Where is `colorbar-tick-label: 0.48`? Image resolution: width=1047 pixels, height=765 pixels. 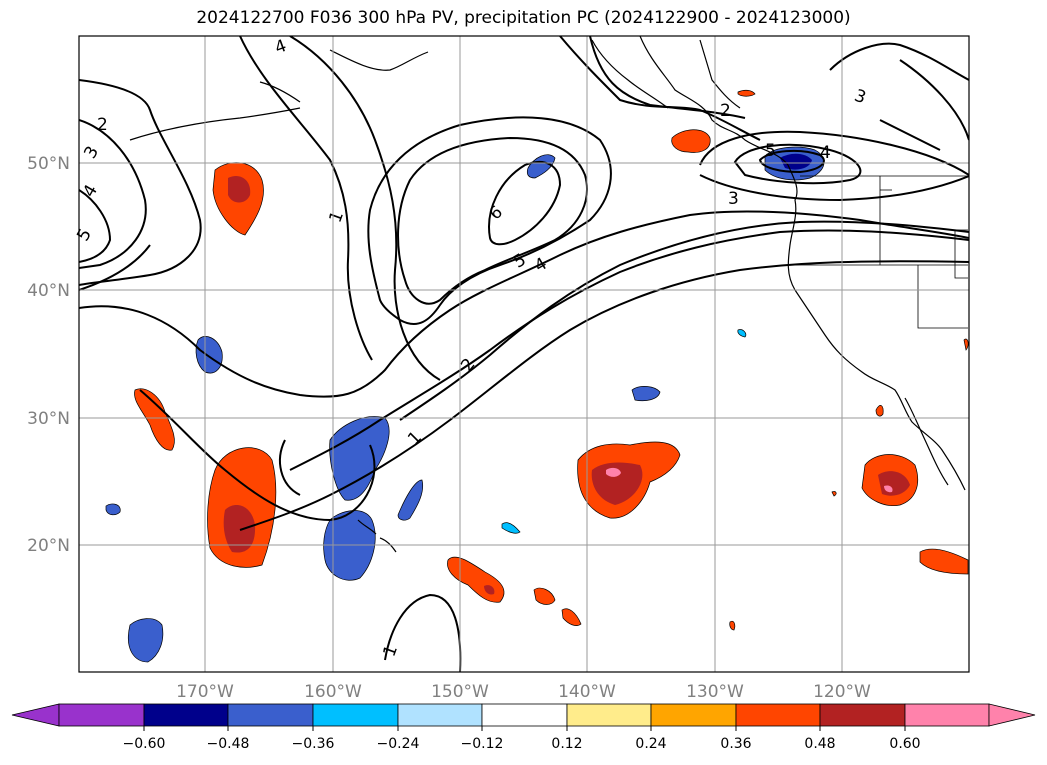
colorbar-tick-label: 0.48 is located at coordinates (820, 744).